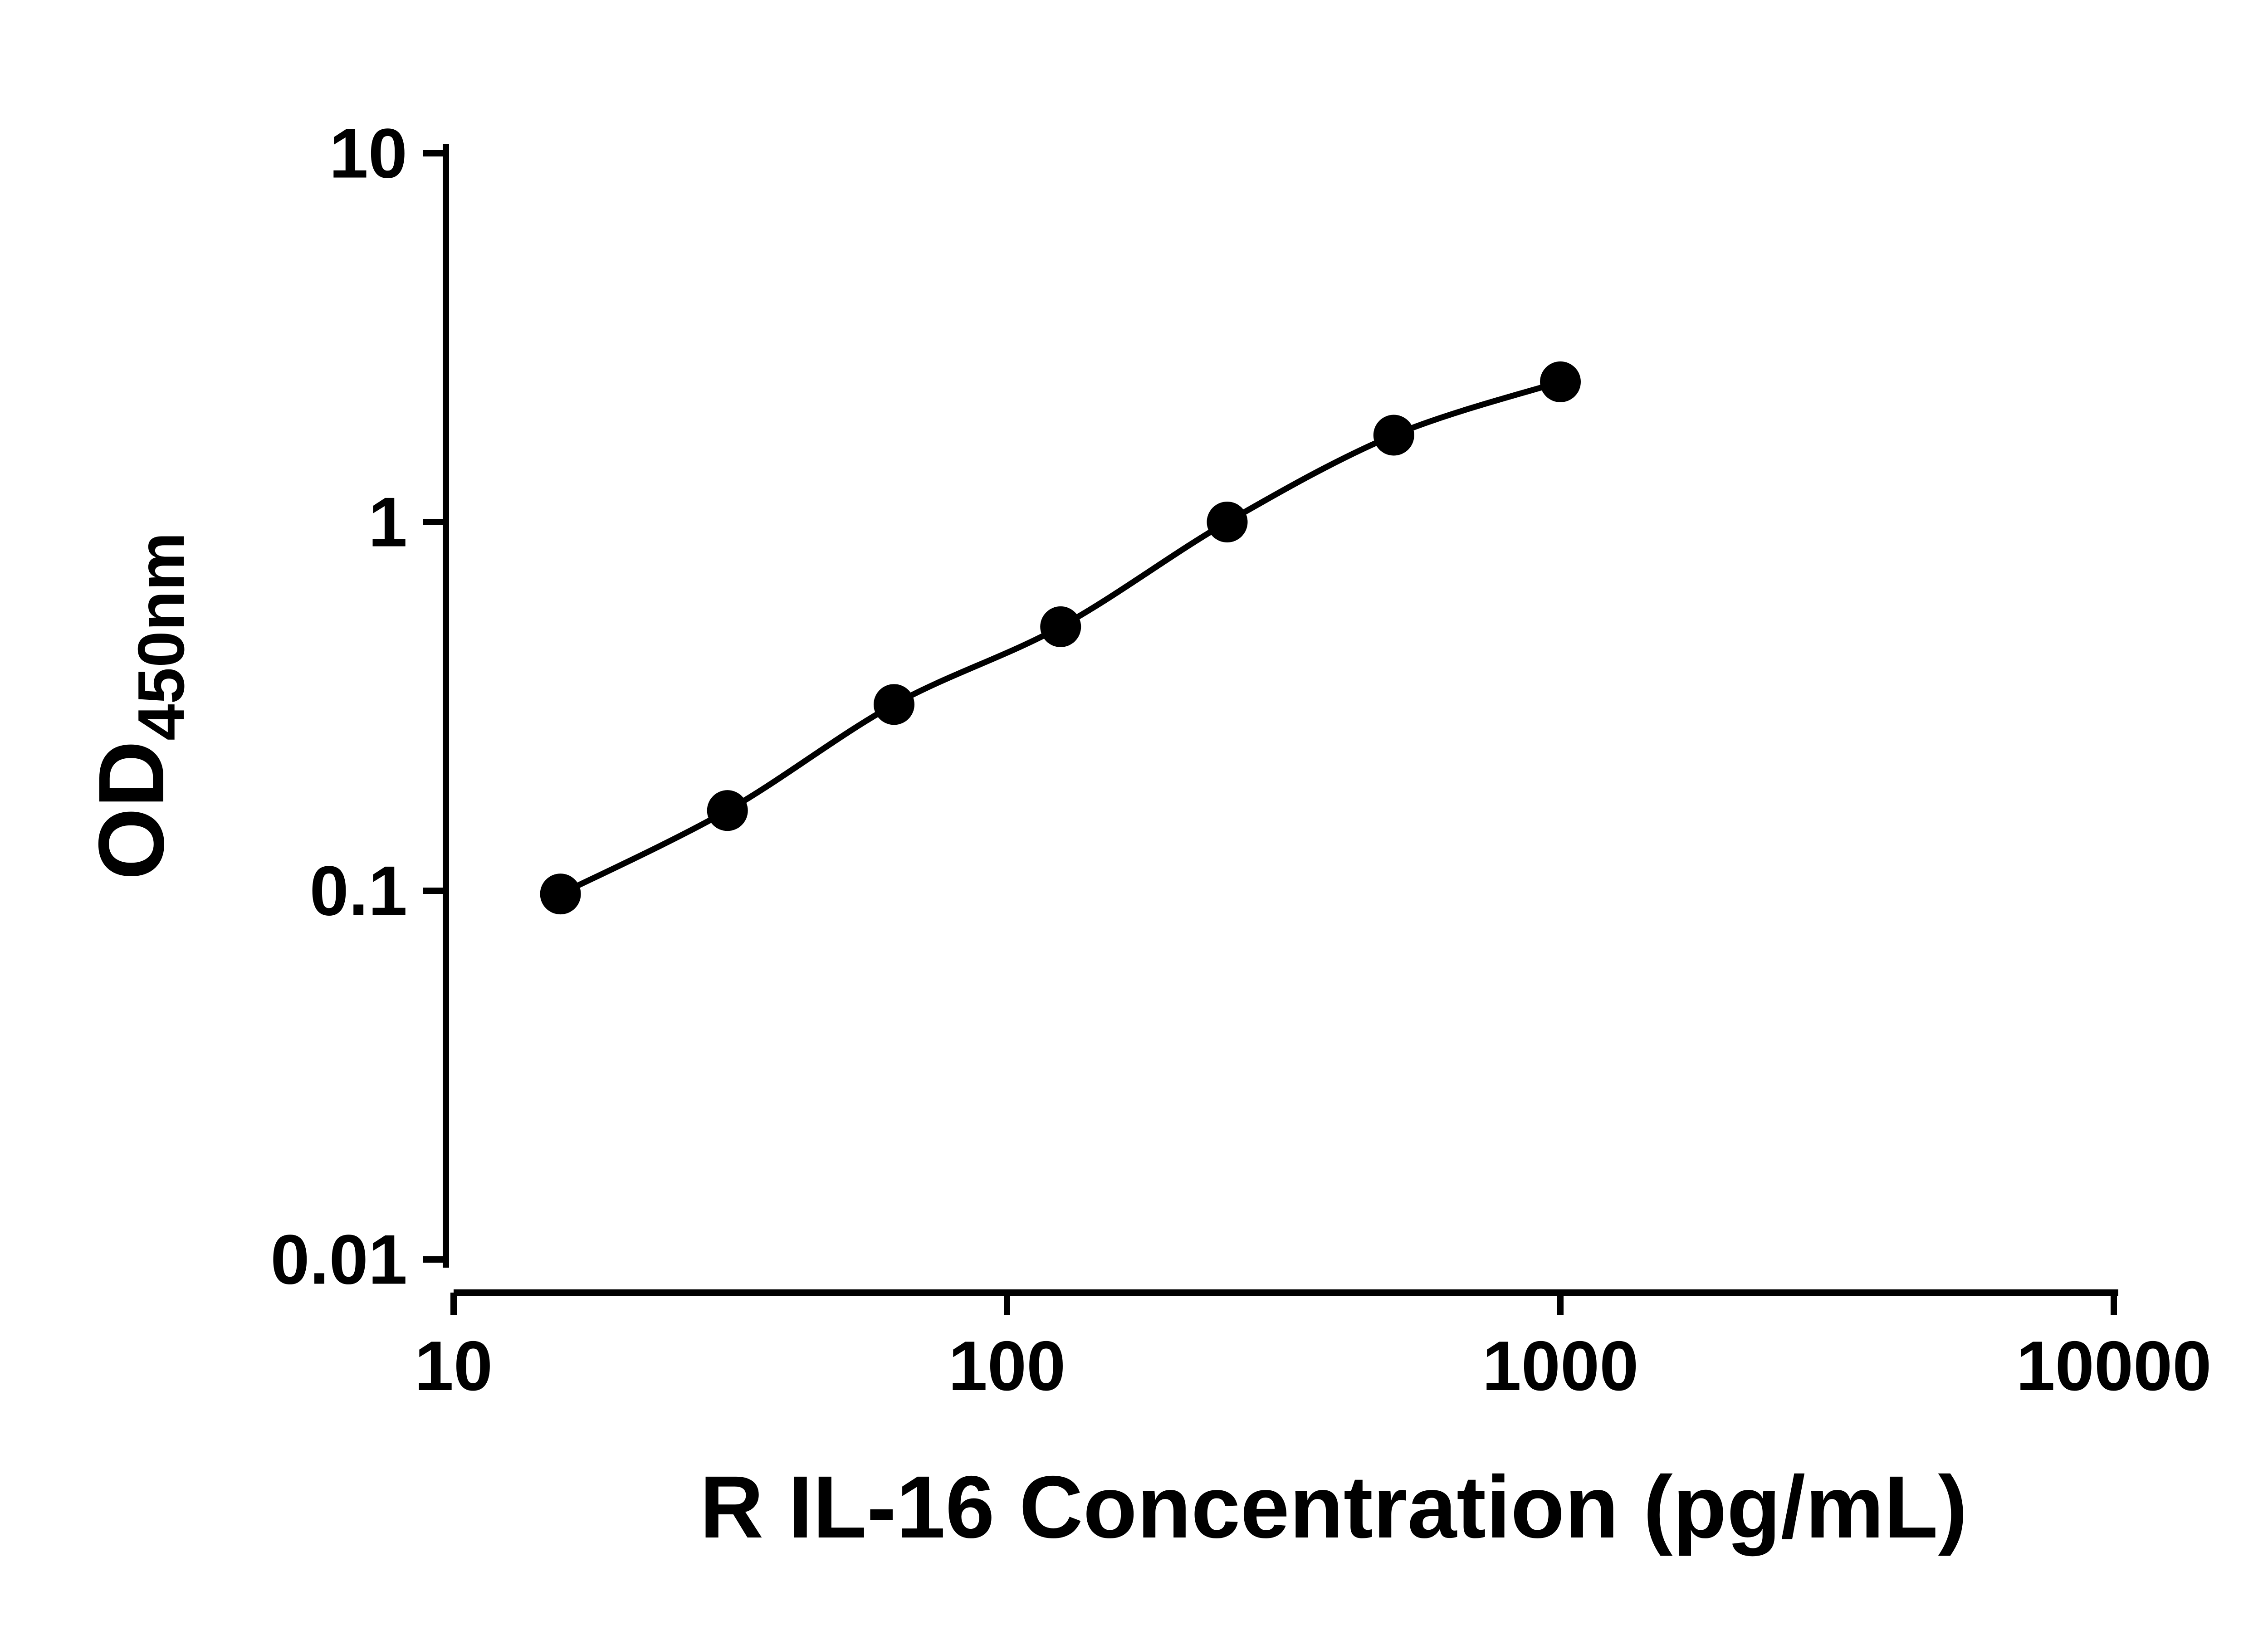 The width and height of the screenshot is (2268, 1635). What do you see at coordinates (387, 522) in the screenshot?
I see `y-tick-label: 1` at bounding box center [387, 522].